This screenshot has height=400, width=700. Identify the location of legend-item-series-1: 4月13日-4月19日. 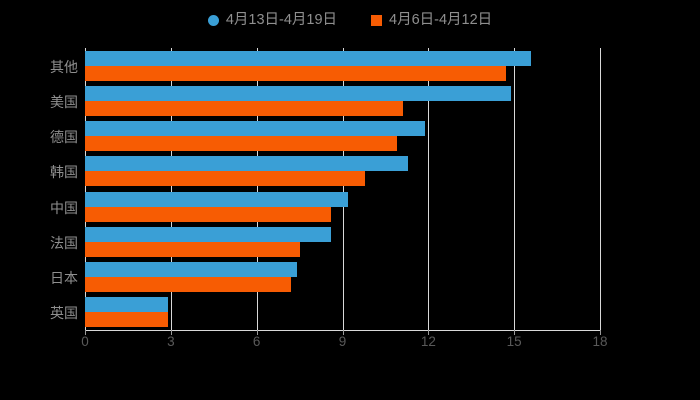
(272, 19).